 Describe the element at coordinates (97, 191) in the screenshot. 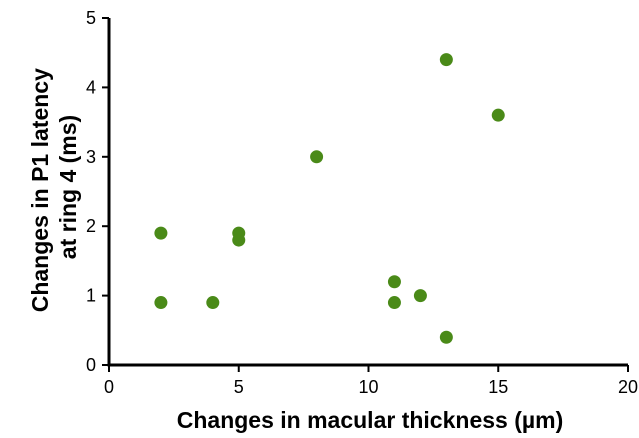

I see `y-ticks: 0 1 2 3 4 5` at that location.